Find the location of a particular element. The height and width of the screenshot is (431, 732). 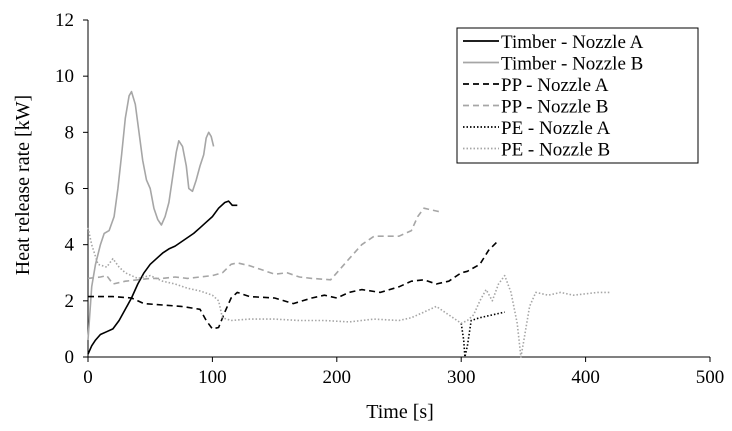

y-tick-label: 6 is located at coordinates (70, 189).